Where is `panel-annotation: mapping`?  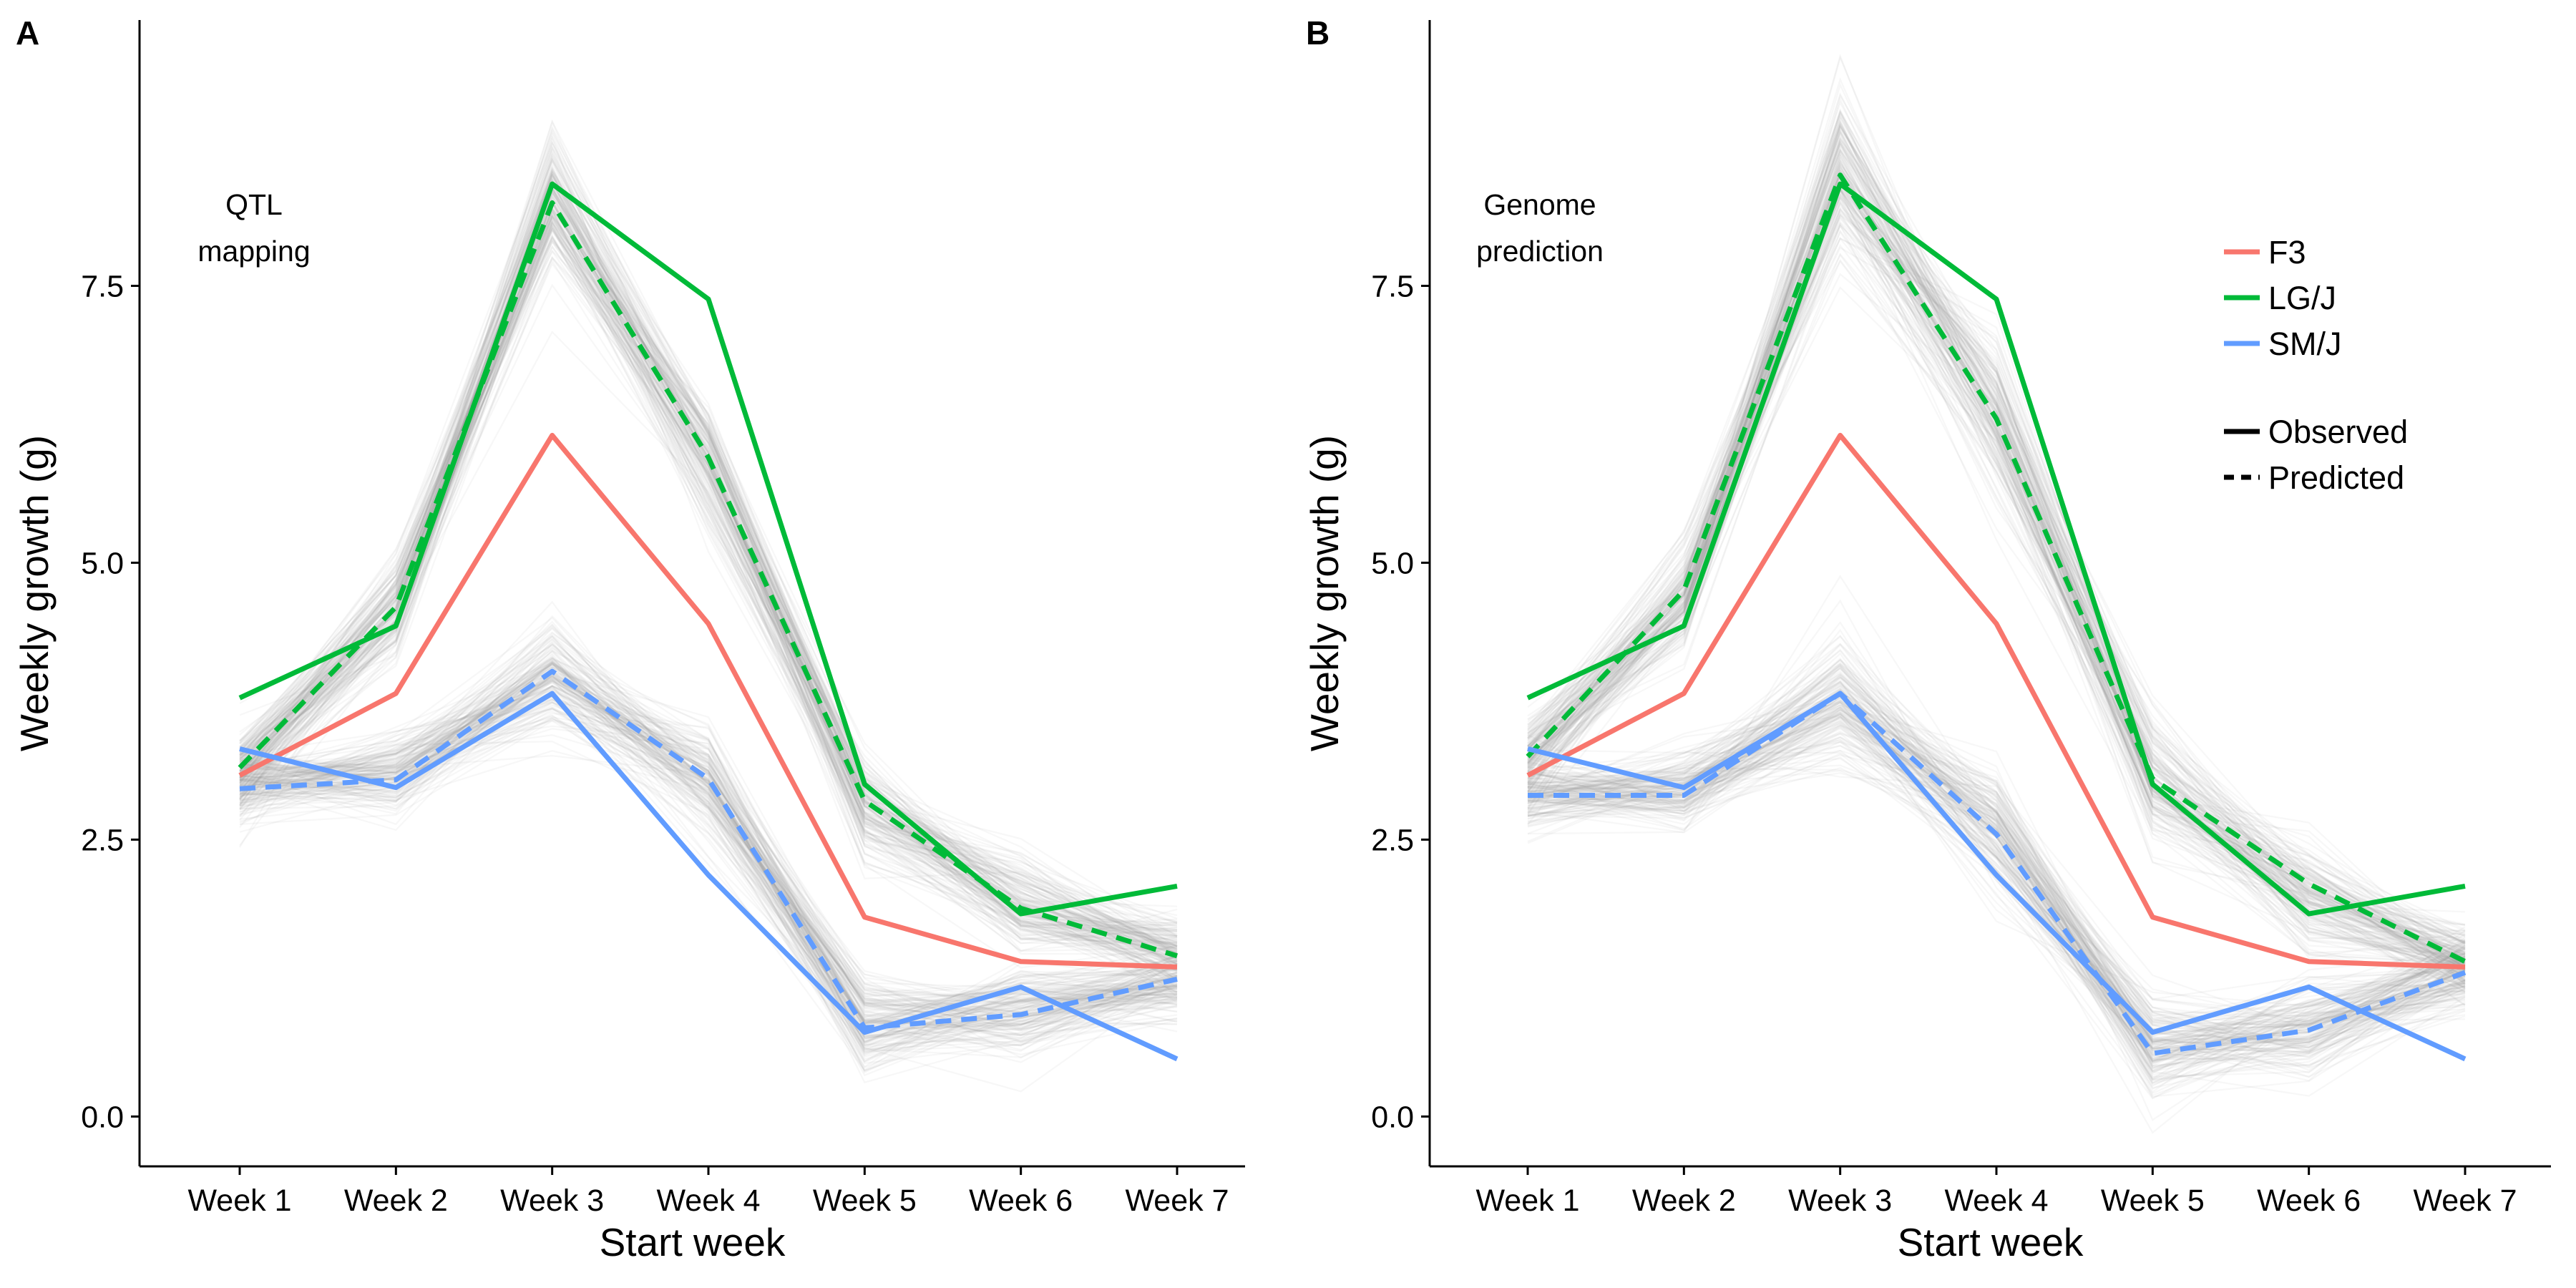
panel-annotation: mapping is located at coordinates (253, 251).